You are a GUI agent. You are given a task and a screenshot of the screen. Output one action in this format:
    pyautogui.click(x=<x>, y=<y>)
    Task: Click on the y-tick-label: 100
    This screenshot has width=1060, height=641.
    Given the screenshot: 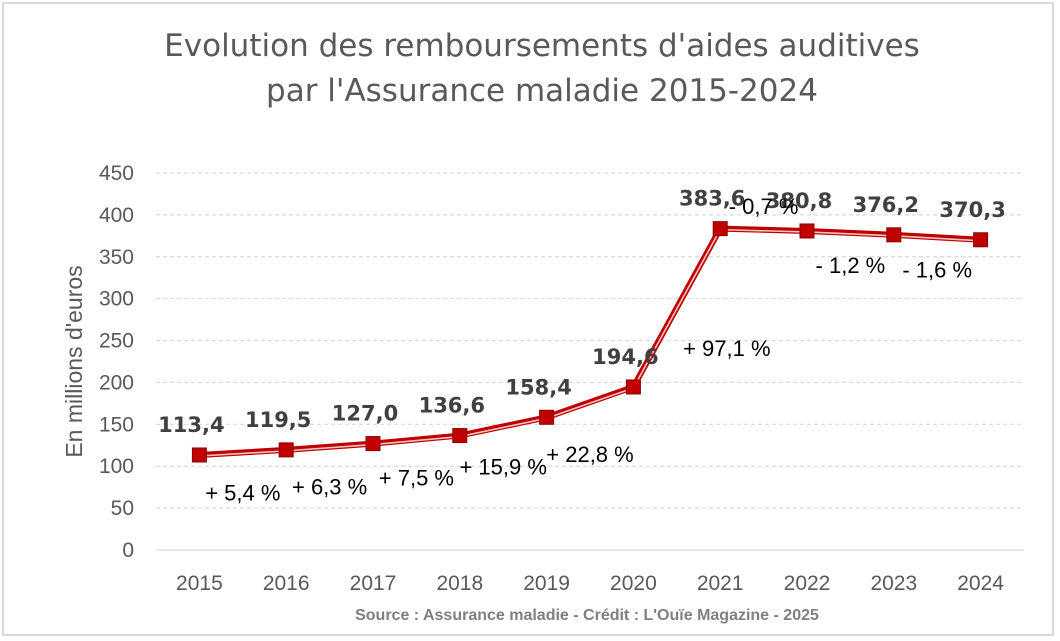 What is the action you would take?
    pyautogui.click(x=116, y=466)
    